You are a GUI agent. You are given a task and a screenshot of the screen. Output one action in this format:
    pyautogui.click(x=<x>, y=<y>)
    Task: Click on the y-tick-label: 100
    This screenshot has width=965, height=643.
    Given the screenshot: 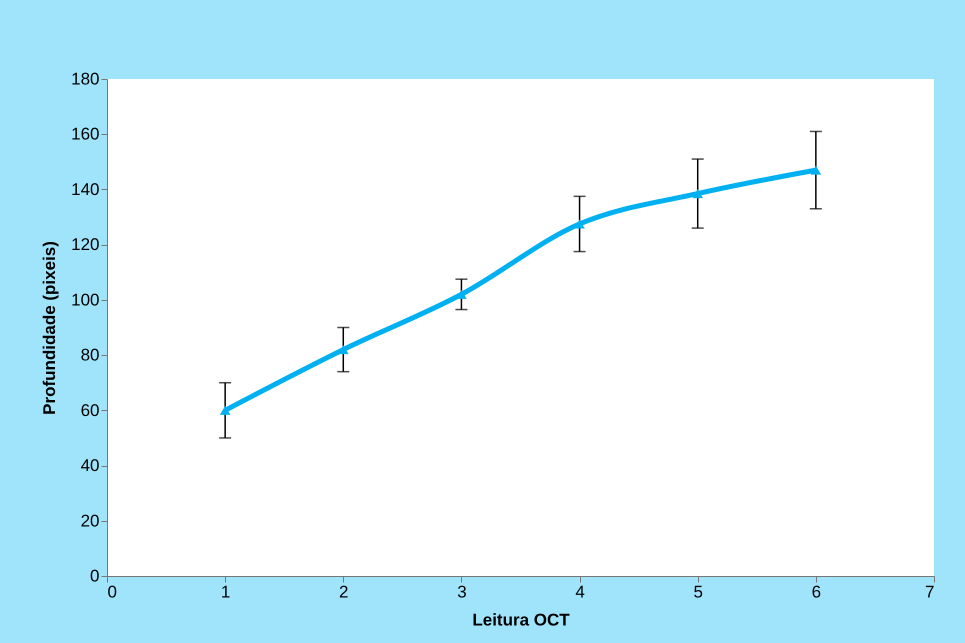 What is the action you would take?
    pyautogui.click(x=85, y=300)
    